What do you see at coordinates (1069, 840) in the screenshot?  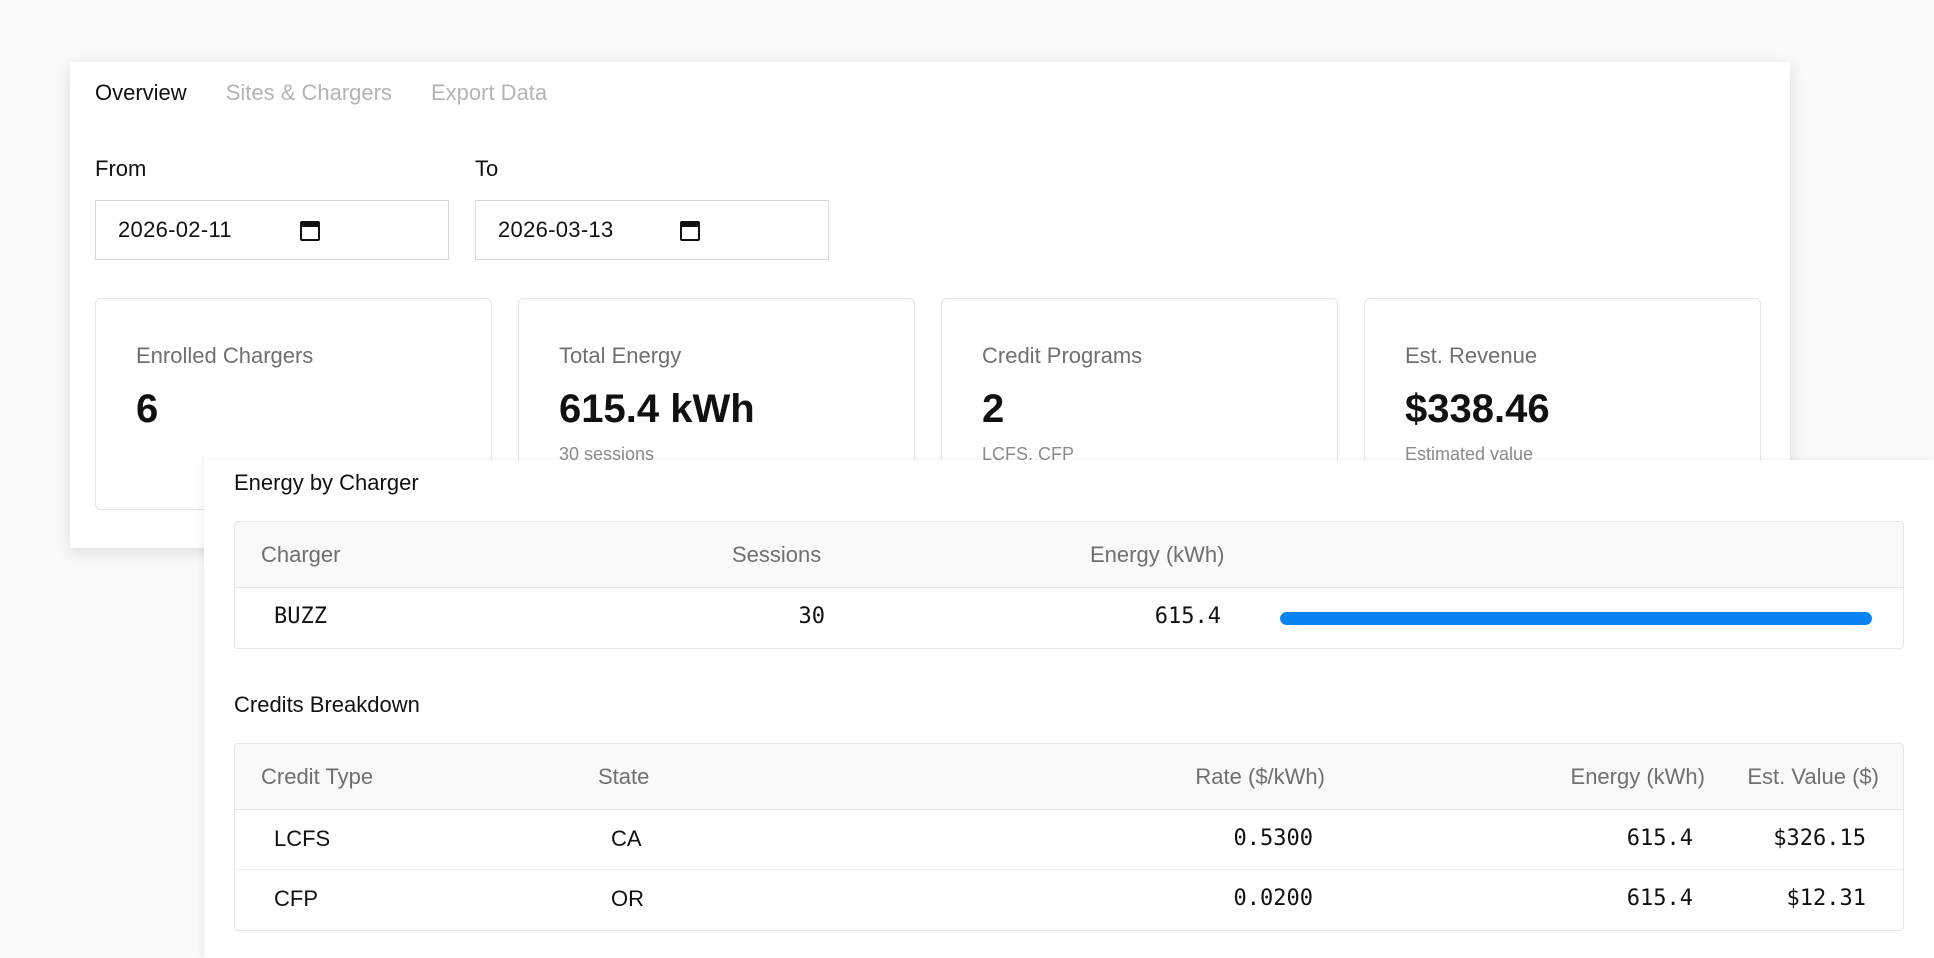 I see `table-row: LCFS CA 0.5300 615.4 $326.15` at bounding box center [1069, 840].